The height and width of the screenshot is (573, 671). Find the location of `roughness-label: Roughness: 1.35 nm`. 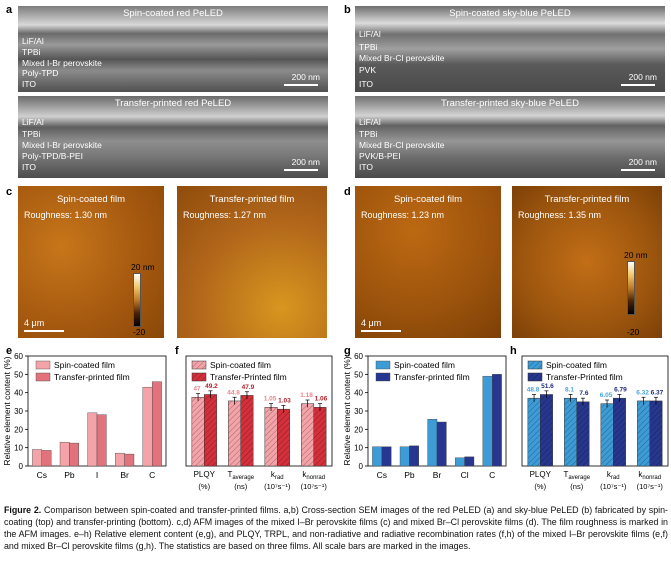

roughness-label: Roughness: 1.35 nm is located at coordinates (560, 215).